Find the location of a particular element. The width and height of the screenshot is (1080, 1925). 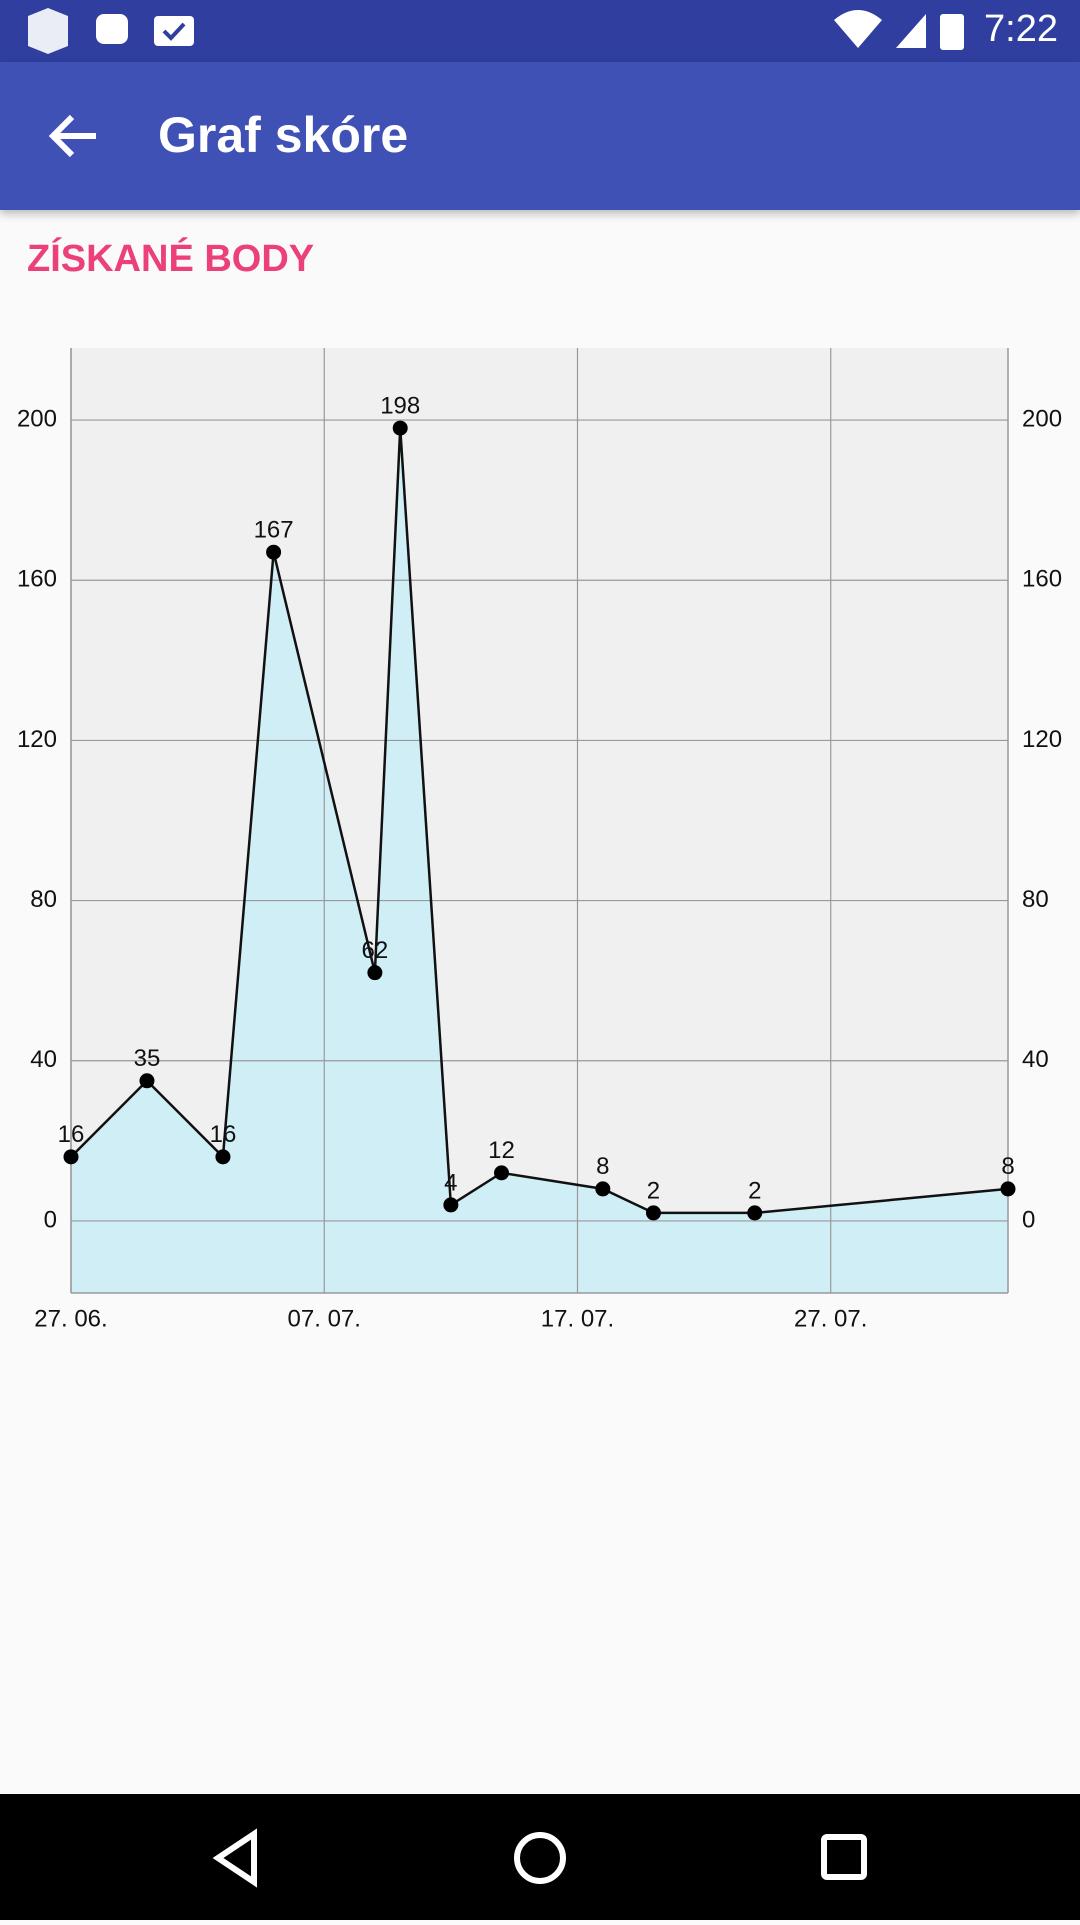

back-button is located at coordinates (74, 136).